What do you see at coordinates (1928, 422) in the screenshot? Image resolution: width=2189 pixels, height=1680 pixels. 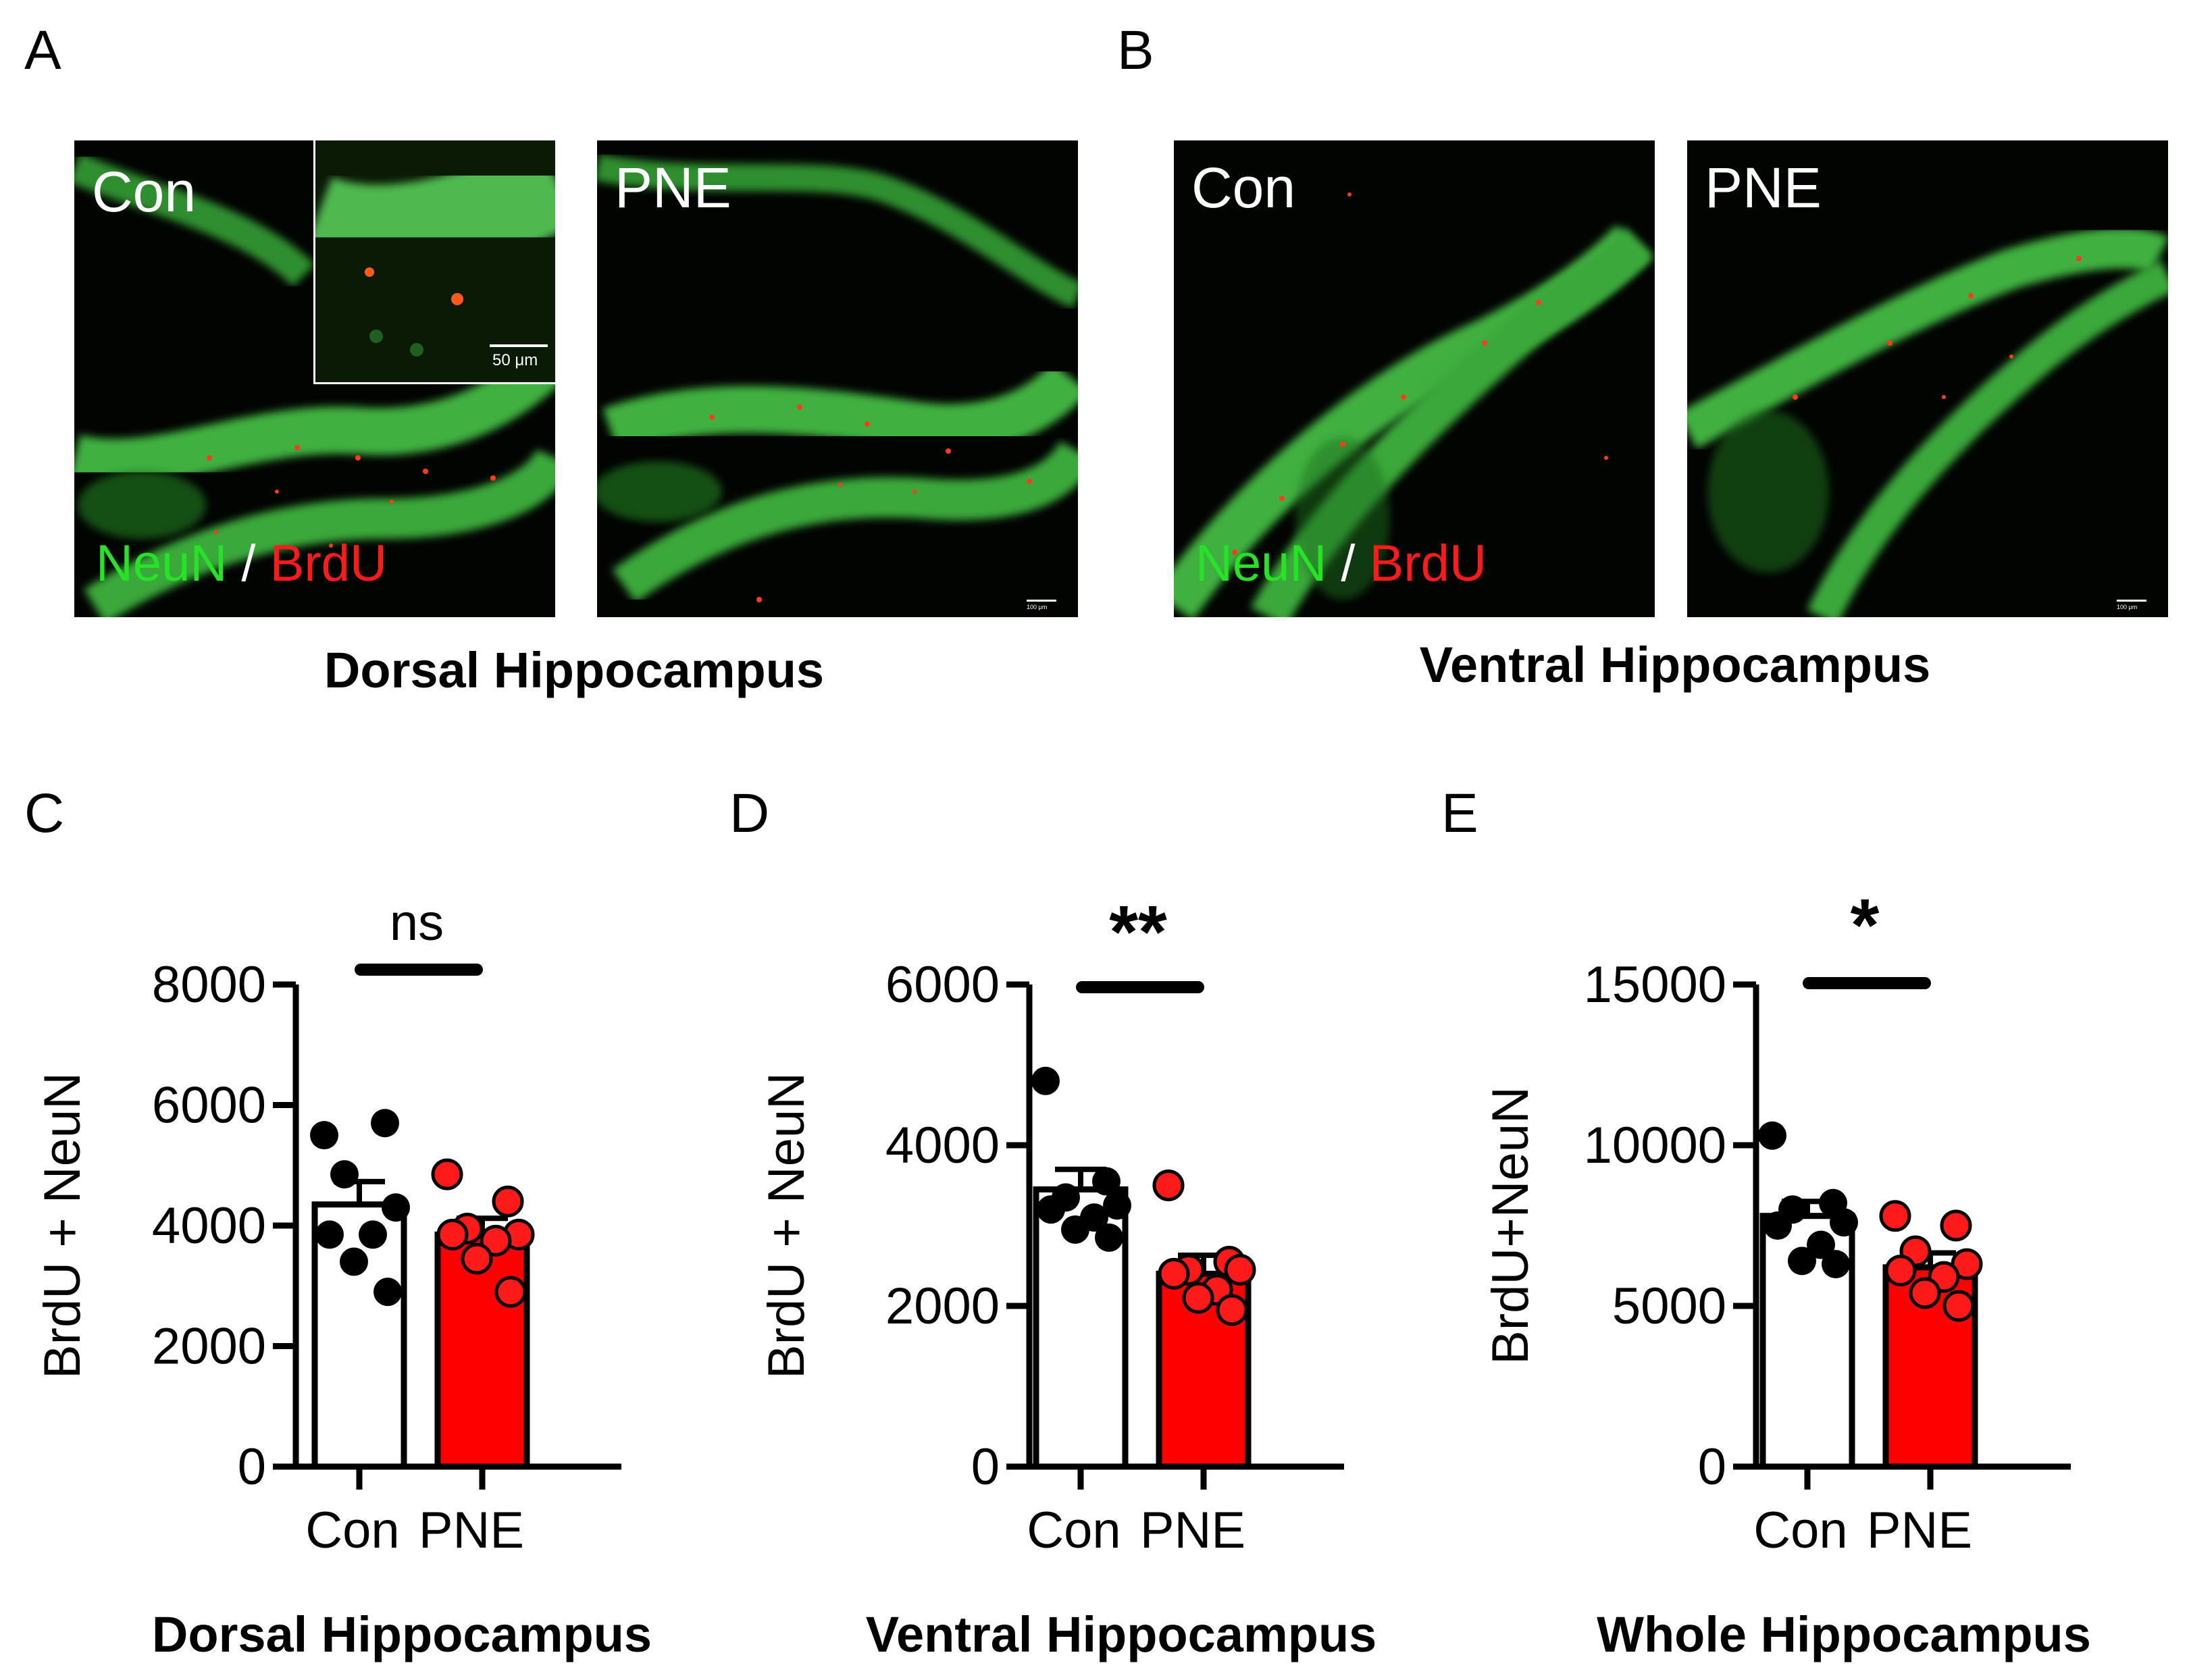 I see `ventral-pne-tissue` at bounding box center [1928, 422].